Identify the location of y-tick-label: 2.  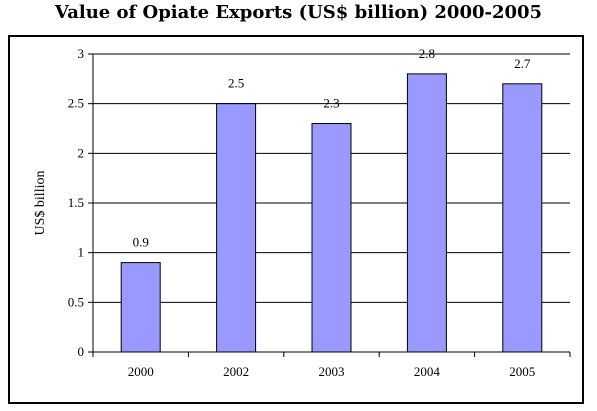
(81, 152).